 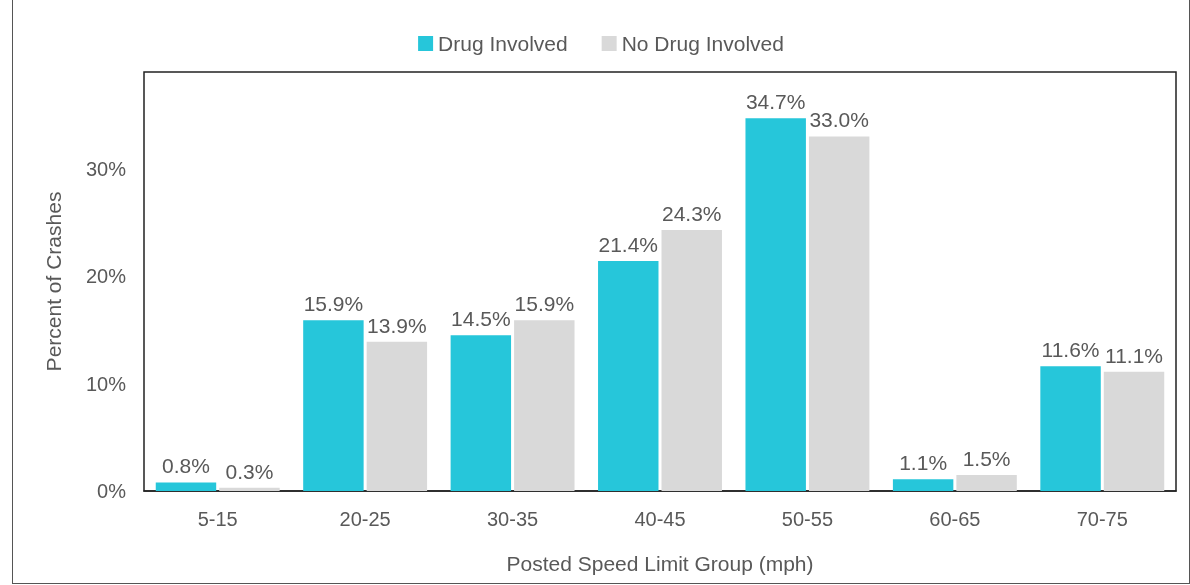 I want to click on data-label: 21.4%, so click(x=628, y=245).